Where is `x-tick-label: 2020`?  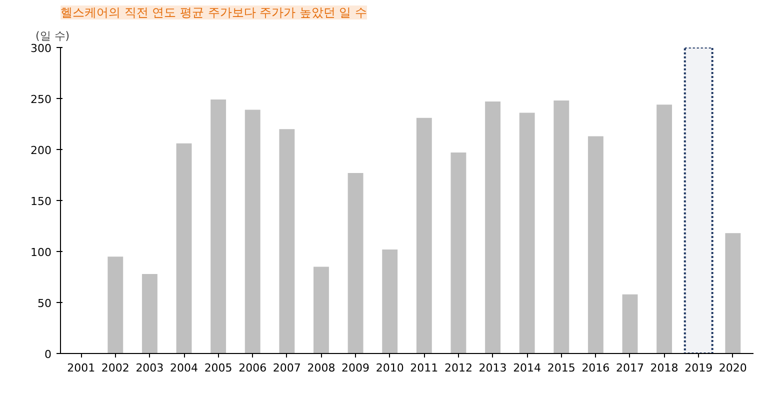 x-tick-label: 2020 is located at coordinates (732, 368).